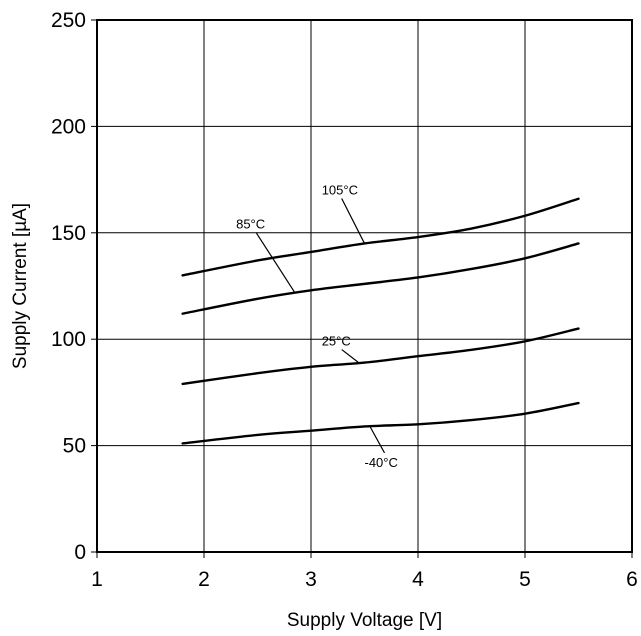 Image resolution: width=641 pixels, height=636 pixels. Describe the element at coordinates (364, 620) in the screenshot. I see `x-axis-title: Supply Voltage [V]` at that location.